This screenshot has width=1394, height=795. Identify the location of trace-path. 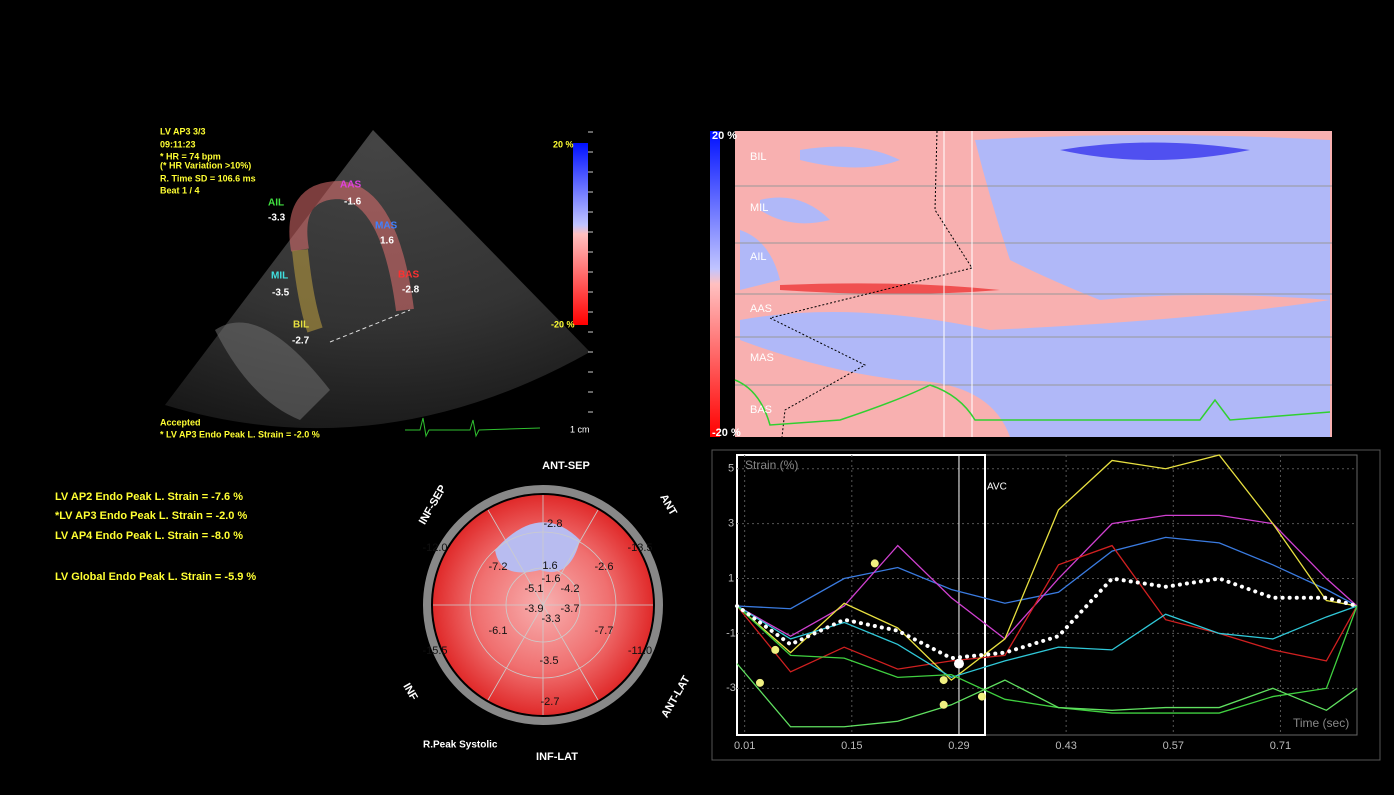
(870, 284).